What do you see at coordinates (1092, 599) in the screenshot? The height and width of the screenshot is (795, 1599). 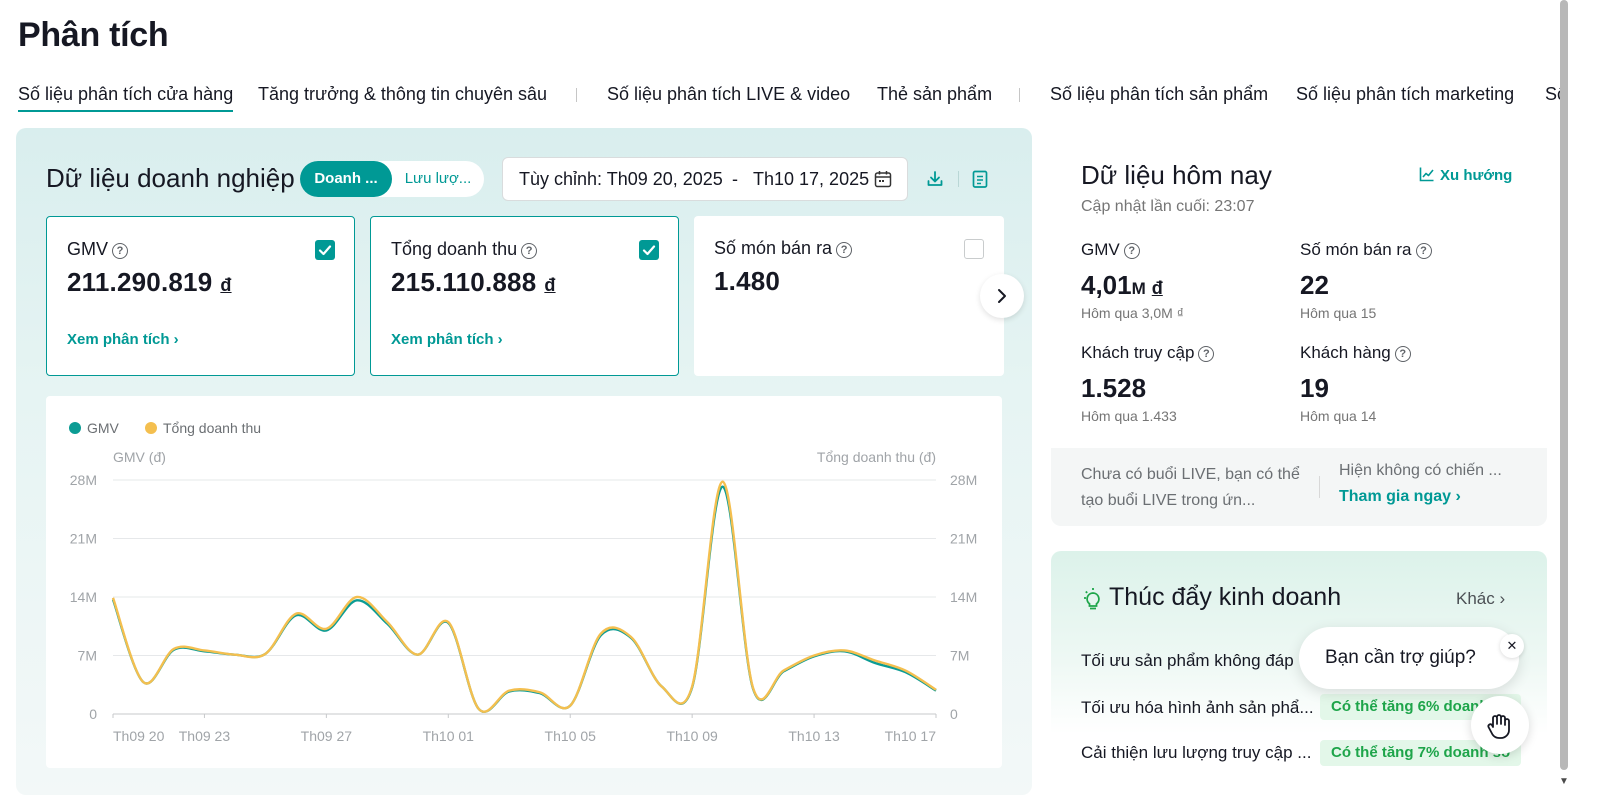 I see `lightbulb-icon` at bounding box center [1092, 599].